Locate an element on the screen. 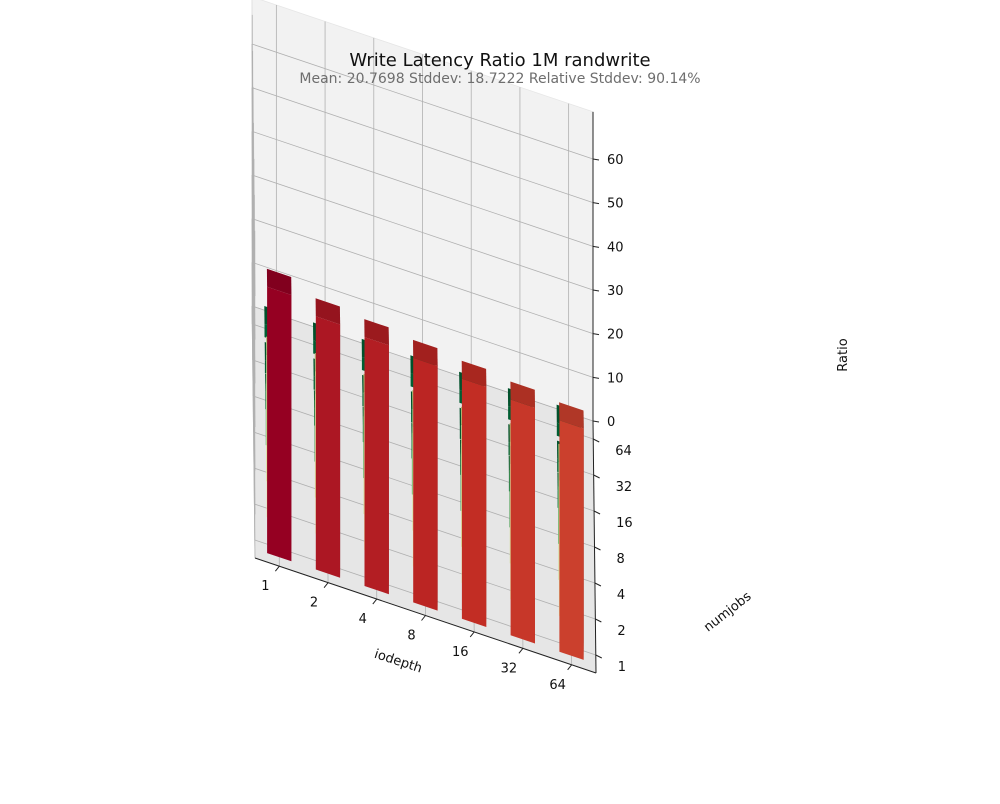 The image size is (1000, 804). y-tick-label: 1 is located at coordinates (622, 667).